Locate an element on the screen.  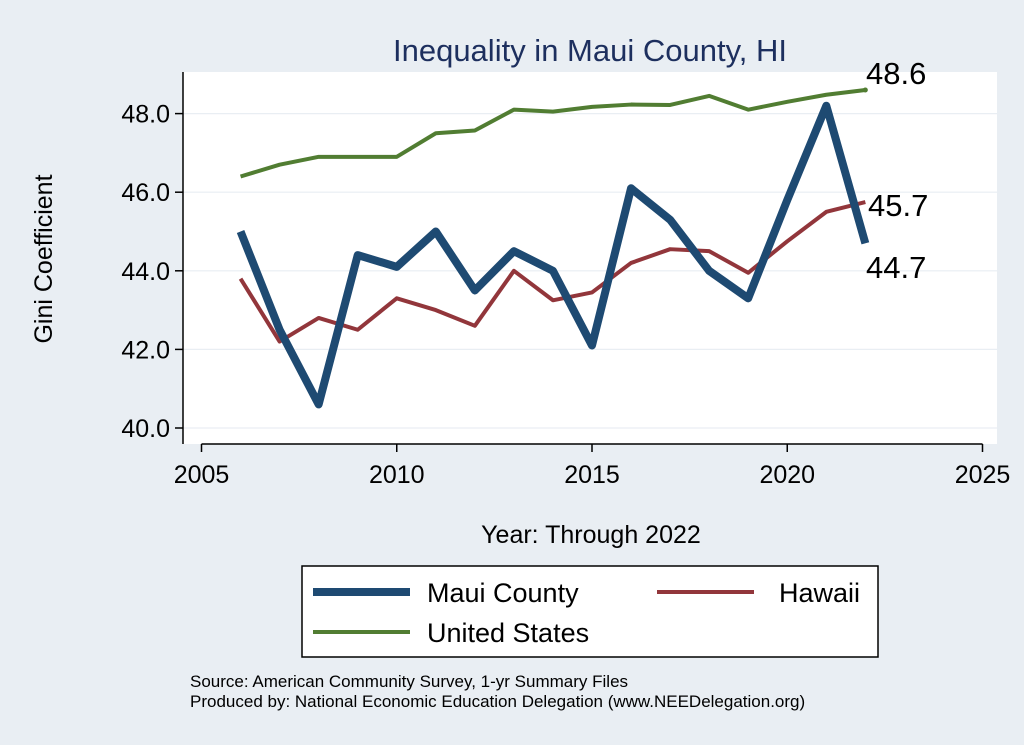
x-tick-label: 2020 is located at coordinates (787, 475).